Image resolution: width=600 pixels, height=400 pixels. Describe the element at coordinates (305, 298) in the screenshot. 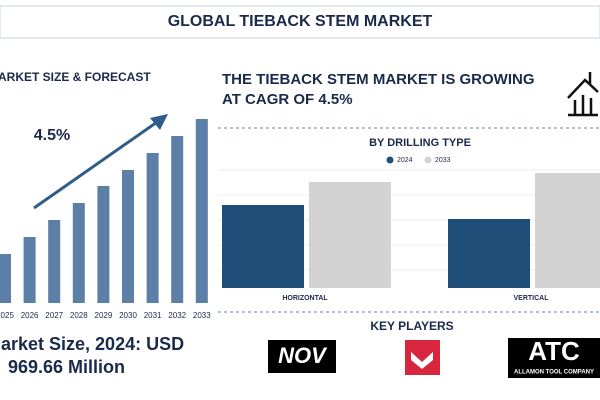

I see `x-tick-label: HORIZONTAL` at that location.